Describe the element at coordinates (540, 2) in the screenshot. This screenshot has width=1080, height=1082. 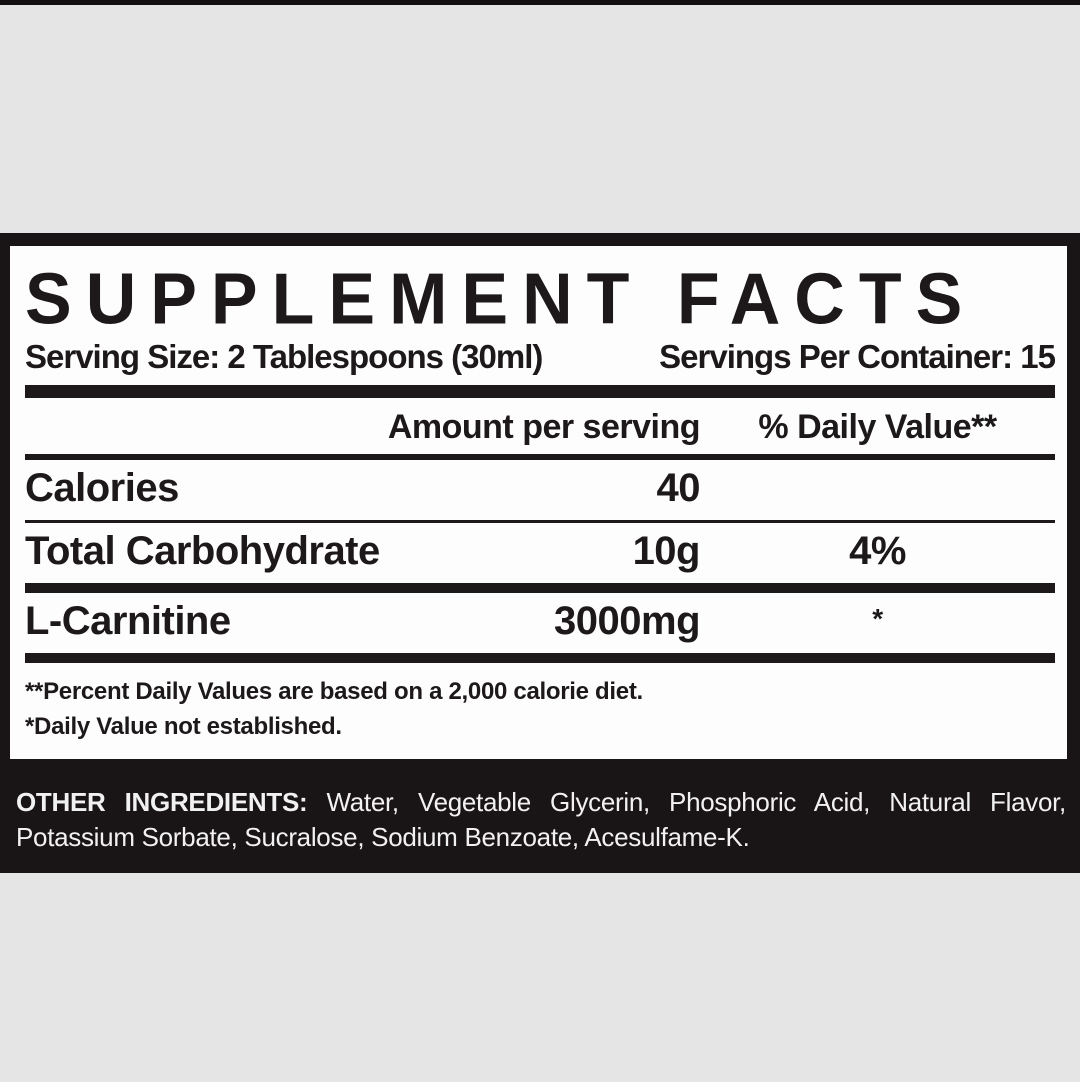
I see `top-black-strip` at that location.